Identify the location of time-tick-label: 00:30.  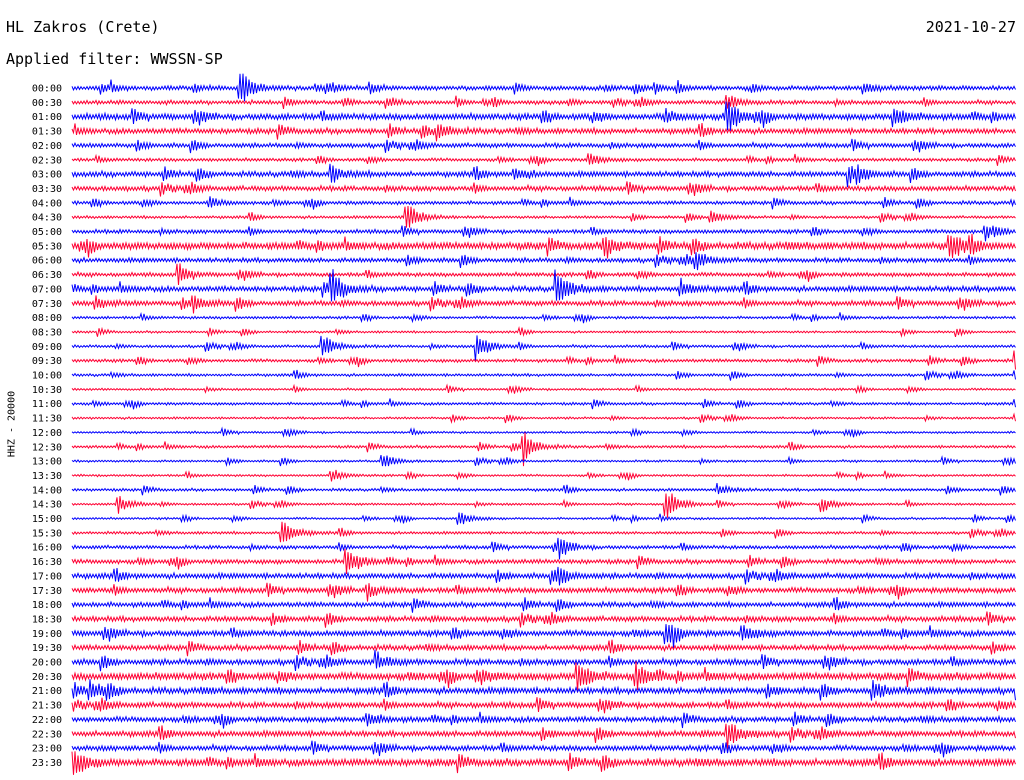
(47, 103).